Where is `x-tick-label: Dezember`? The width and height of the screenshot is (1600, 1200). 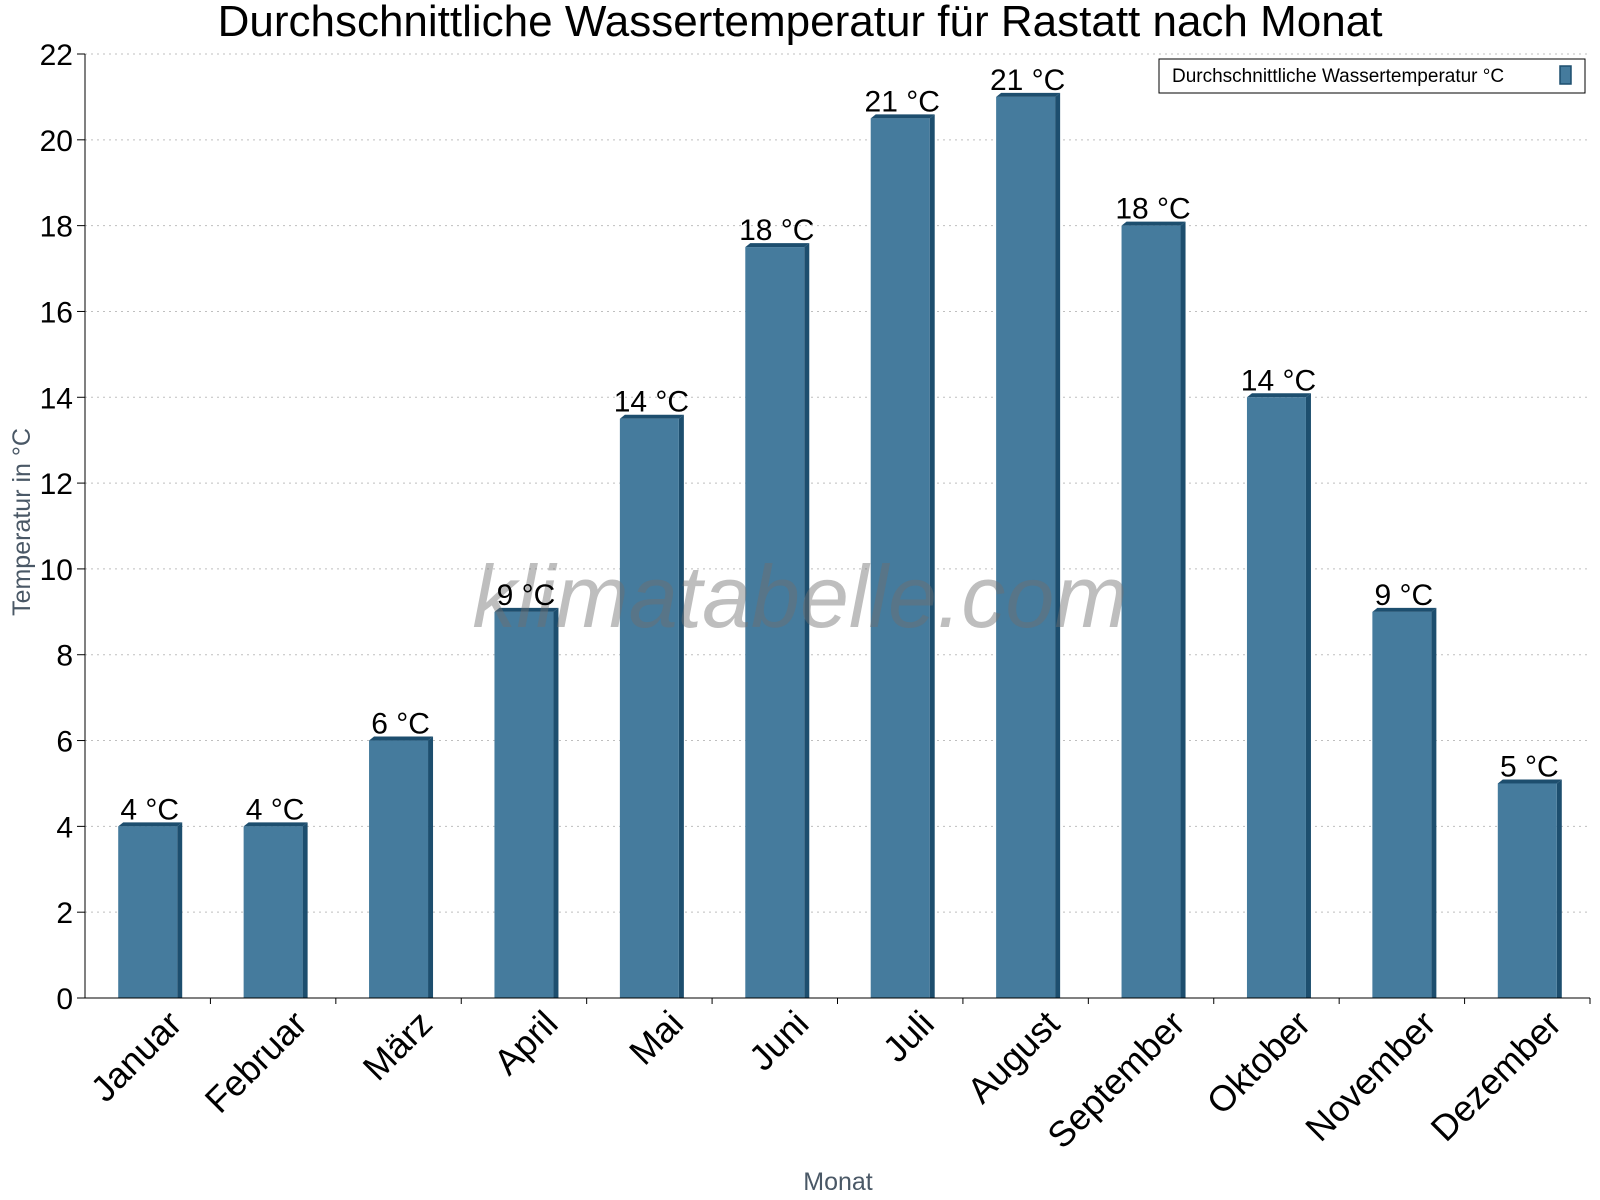 x-tick-label: Dezember is located at coordinates (1496, 1076).